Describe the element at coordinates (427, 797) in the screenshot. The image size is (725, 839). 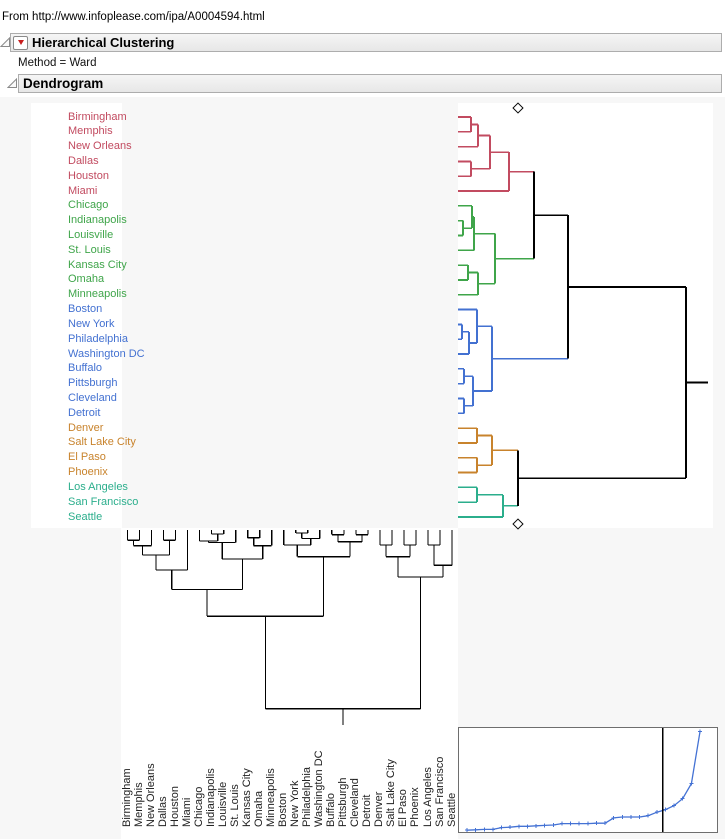
I see `axis-city-label: Los Angeles` at that location.